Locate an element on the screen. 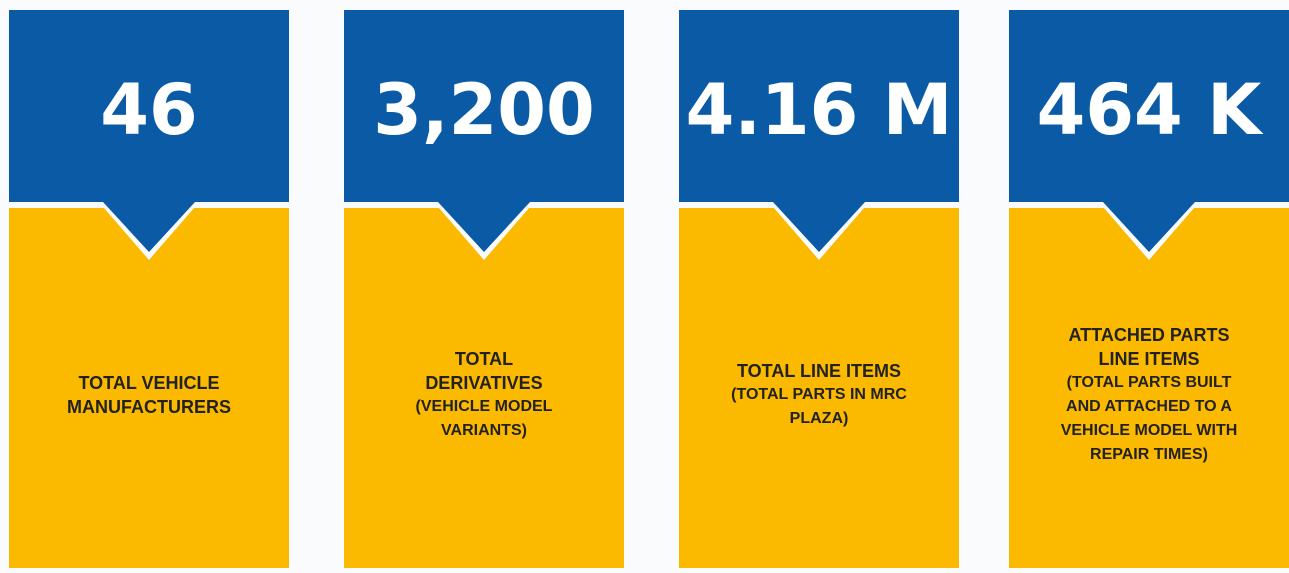 Image resolution: width=1289 pixels, height=573 pixels. stat-text: TOTAL VEHICLE MANUFACTURERS is located at coordinates (149, 395).